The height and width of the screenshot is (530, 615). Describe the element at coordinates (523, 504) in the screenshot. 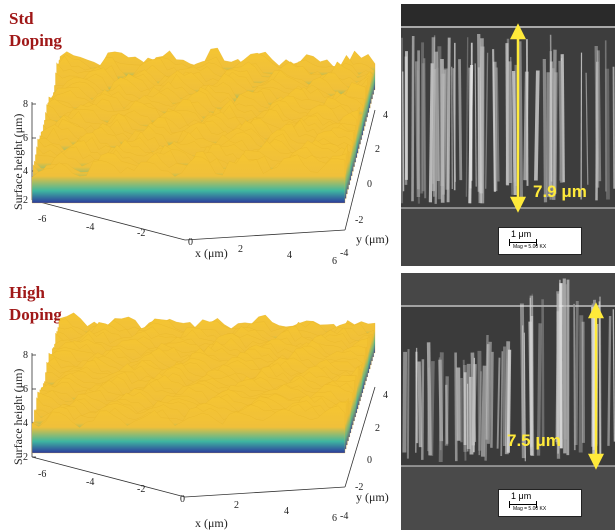

I see `scale-bar` at that location.